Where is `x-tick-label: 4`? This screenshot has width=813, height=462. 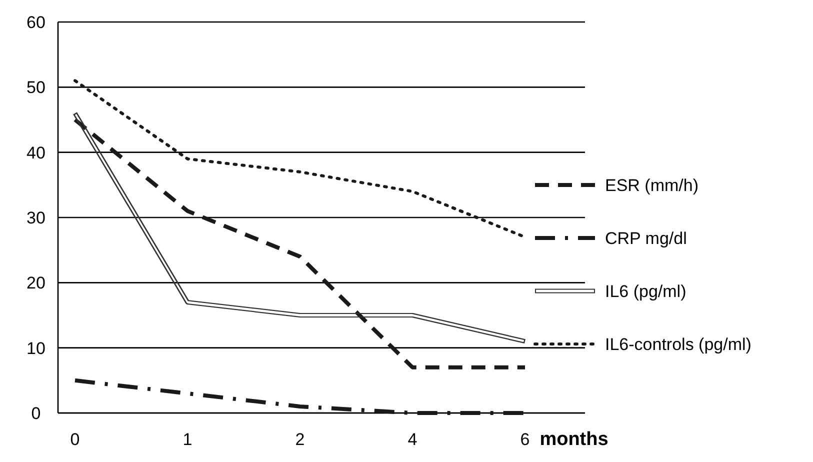
x-tick-label: 4 is located at coordinates (413, 439).